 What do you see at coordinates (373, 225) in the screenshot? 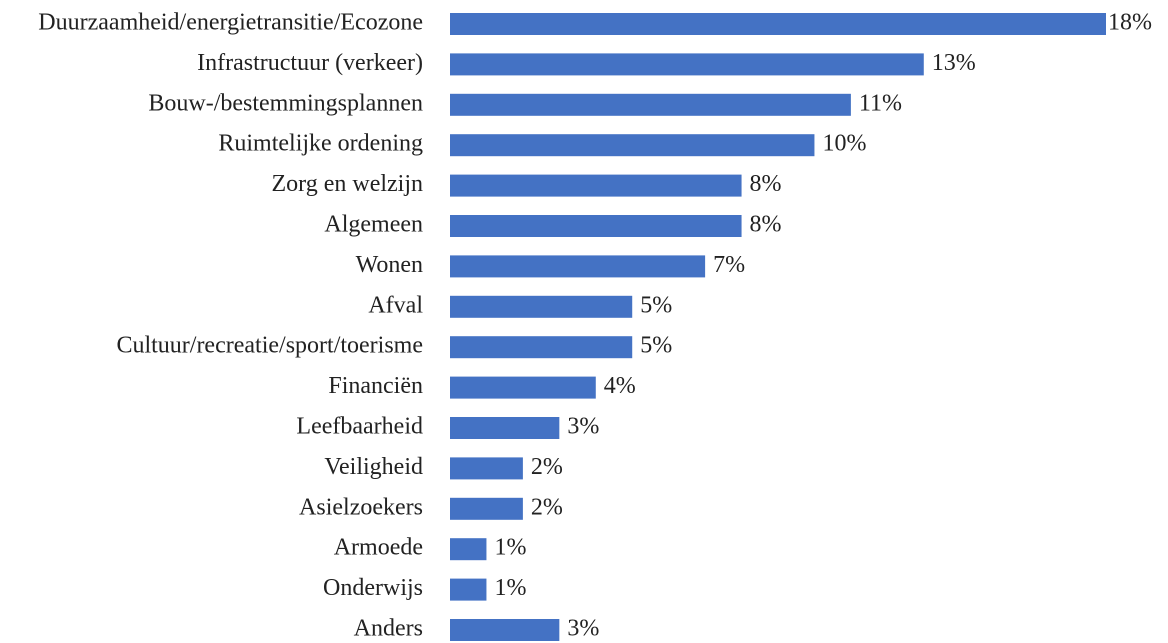
I see `category-label: Algemeen` at bounding box center [373, 225].